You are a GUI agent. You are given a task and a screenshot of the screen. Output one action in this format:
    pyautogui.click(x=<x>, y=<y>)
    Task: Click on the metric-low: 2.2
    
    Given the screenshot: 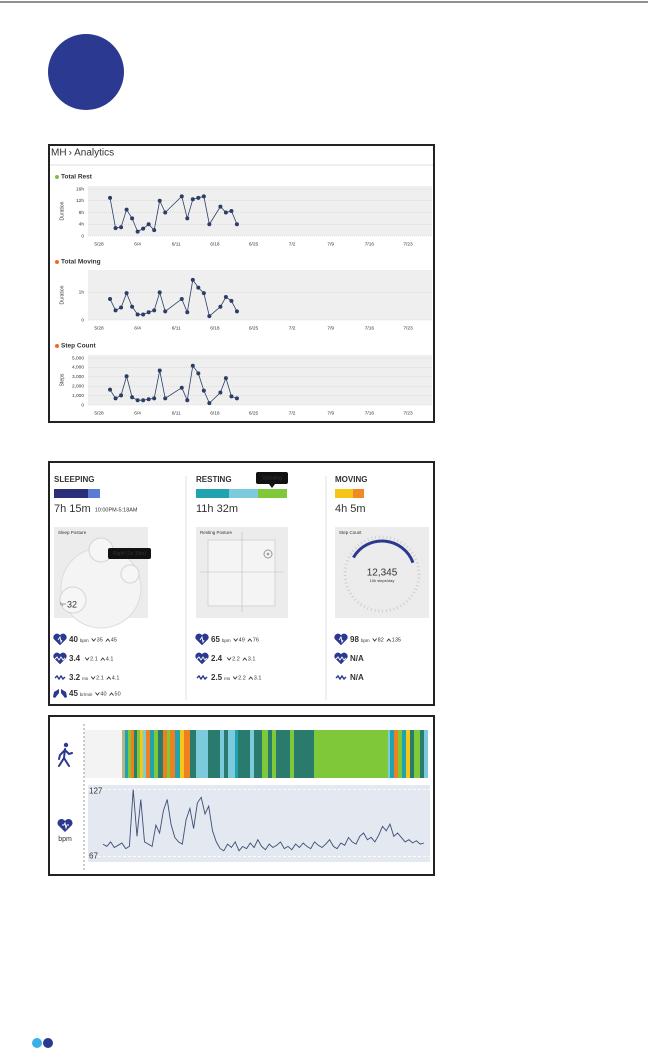 What is the action you would take?
    pyautogui.click(x=236, y=659)
    